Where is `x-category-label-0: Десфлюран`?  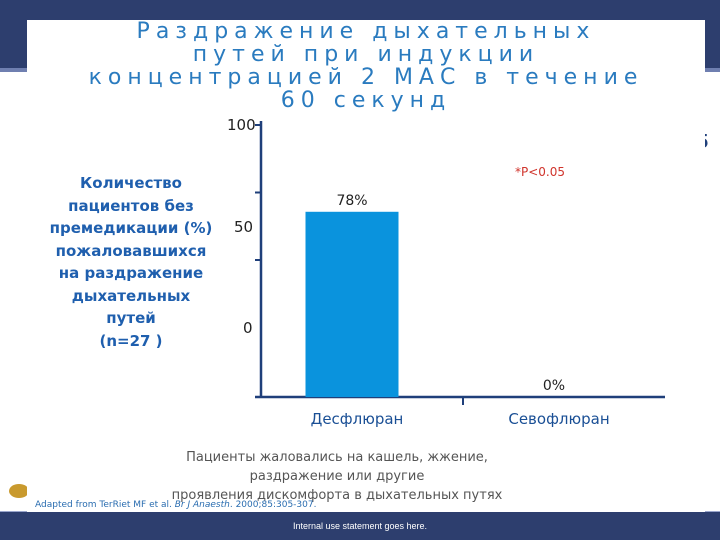
x-category-label-0: Десфлюран is located at coordinates (357, 419).